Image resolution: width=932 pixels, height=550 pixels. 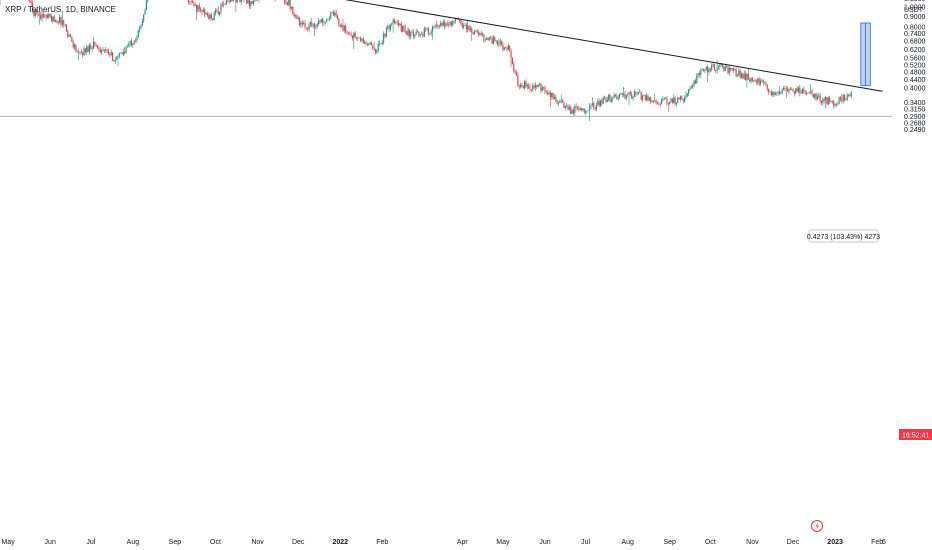 What do you see at coordinates (627, 542) in the screenshot?
I see `time-tick-label: Aug` at bounding box center [627, 542].